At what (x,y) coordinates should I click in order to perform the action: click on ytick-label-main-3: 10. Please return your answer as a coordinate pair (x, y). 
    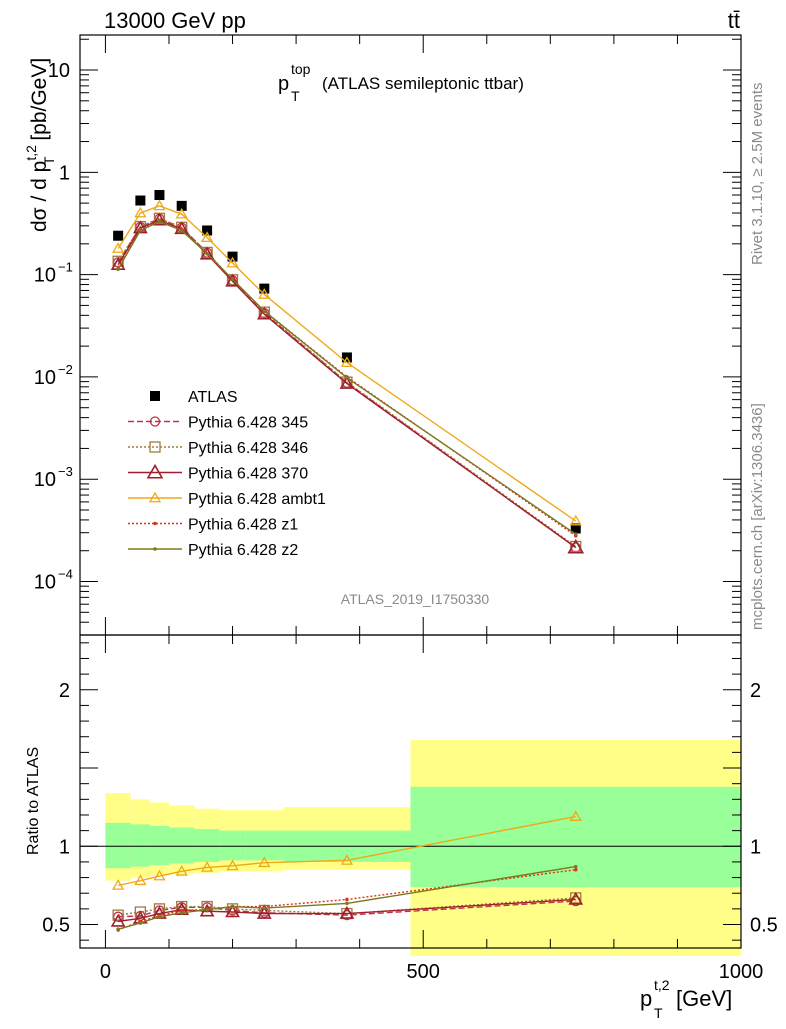
    Looking at the image, I should click on (45, 378).